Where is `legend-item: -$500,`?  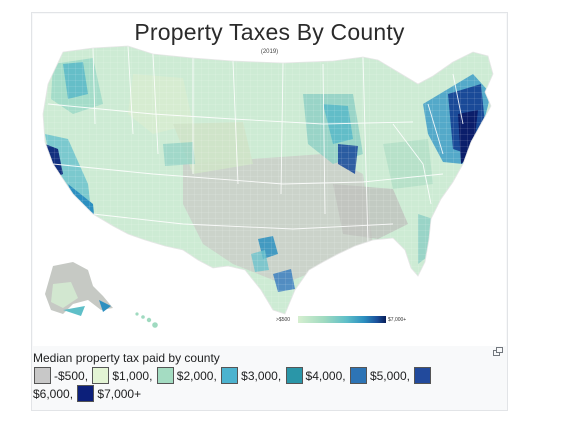 legend-item: -$500, is located at coordinates (62, 375).